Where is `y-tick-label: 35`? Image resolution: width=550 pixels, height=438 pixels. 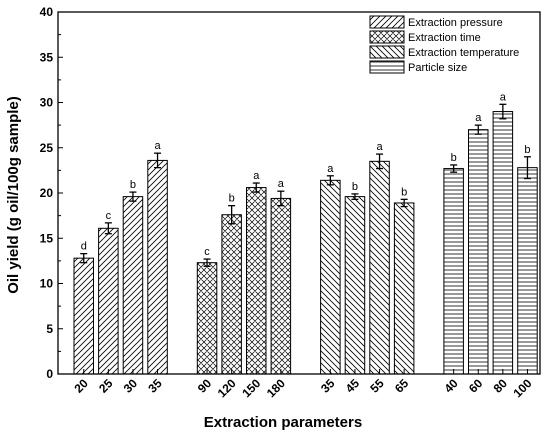
y-tick-label: 35 is located at coordinates (47, 57).